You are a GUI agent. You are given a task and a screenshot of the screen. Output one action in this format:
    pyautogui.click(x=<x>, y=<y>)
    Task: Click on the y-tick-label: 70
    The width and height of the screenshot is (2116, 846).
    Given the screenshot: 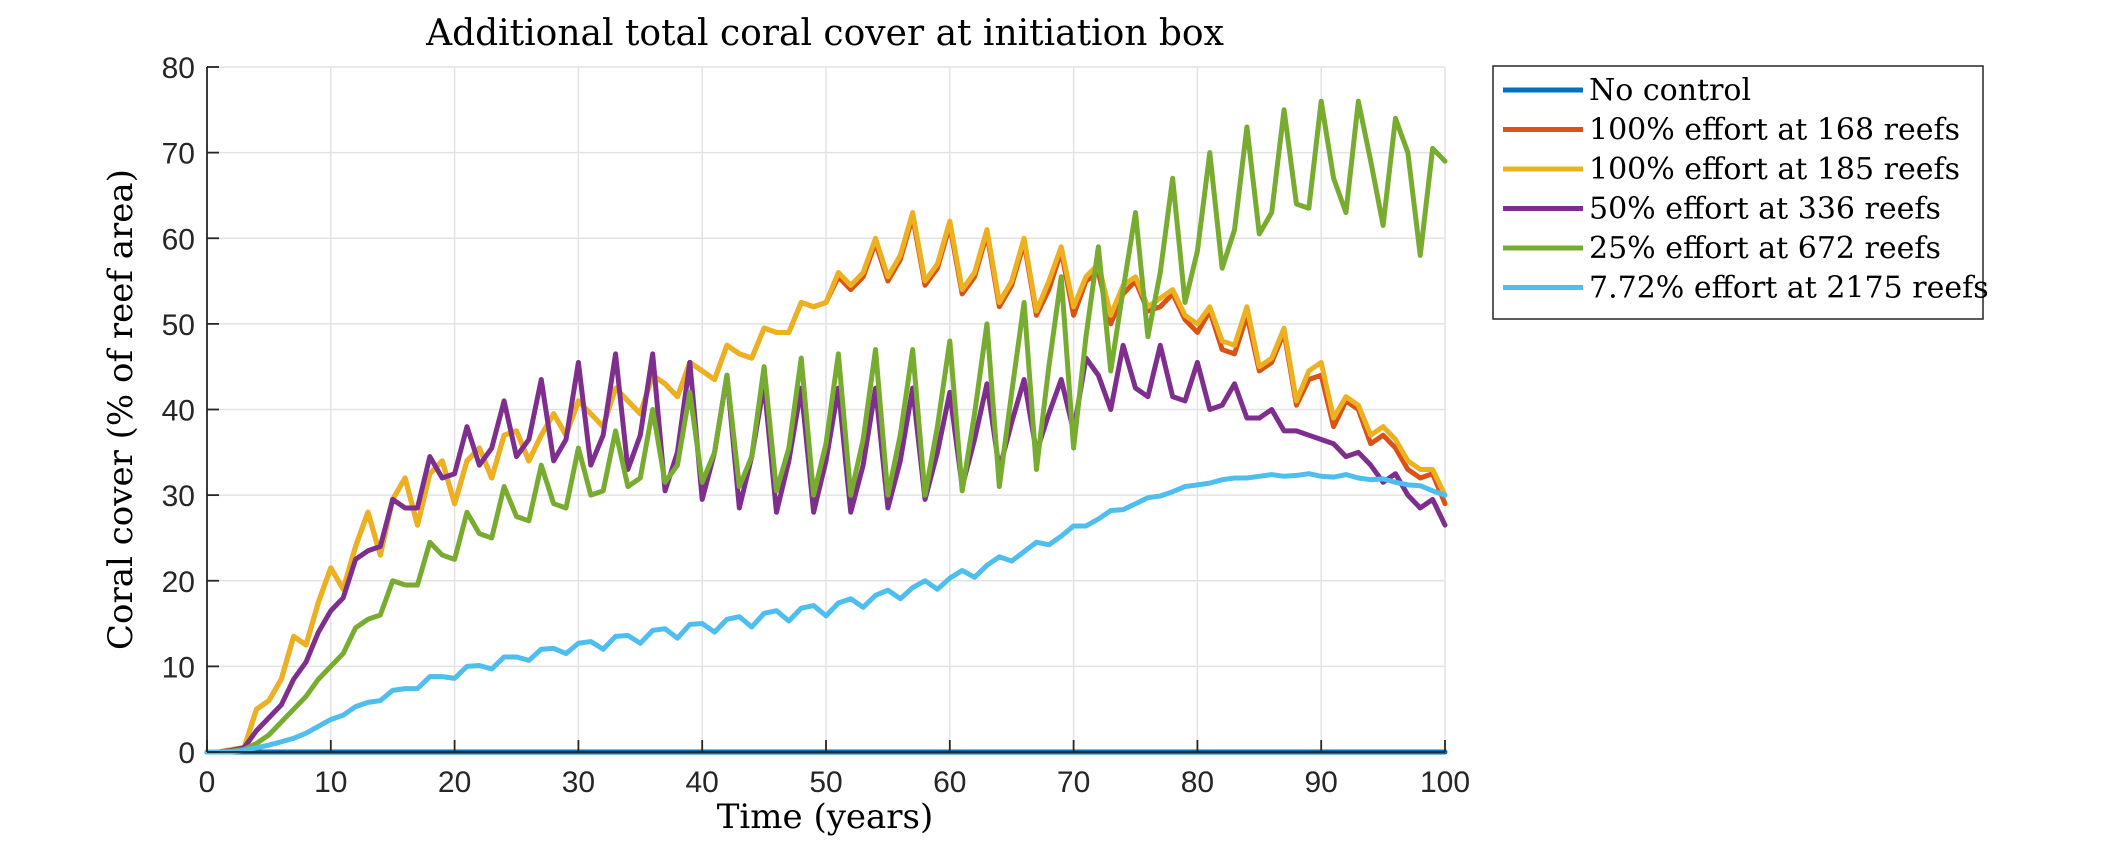 What is the action you would take?
    pyautogui.click(x=178, y=154)
    